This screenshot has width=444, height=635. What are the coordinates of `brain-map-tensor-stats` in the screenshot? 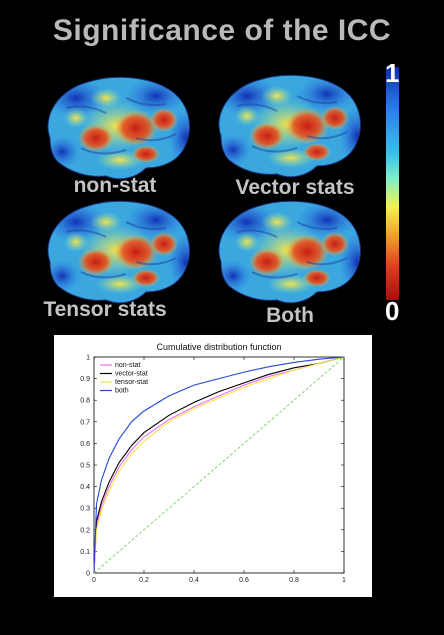 It's located at (116, 251).